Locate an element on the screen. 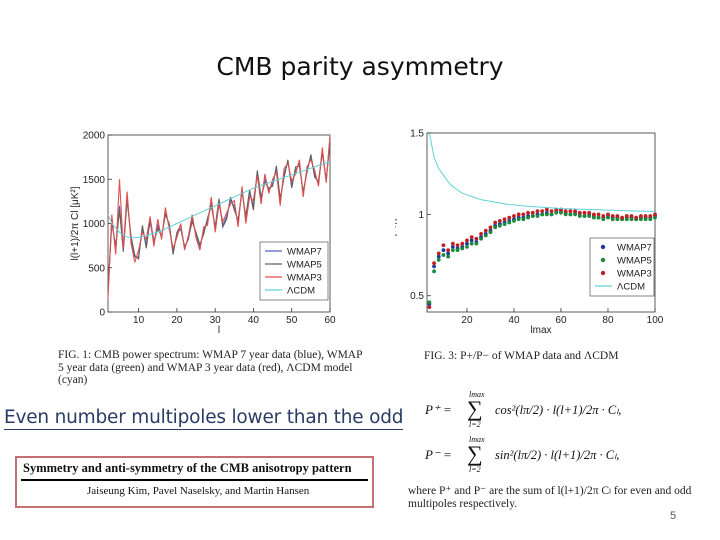 The height and width of the screenshot is (540, 720). sum-symbol-1: ∑ is located at coordinates (475, 408).